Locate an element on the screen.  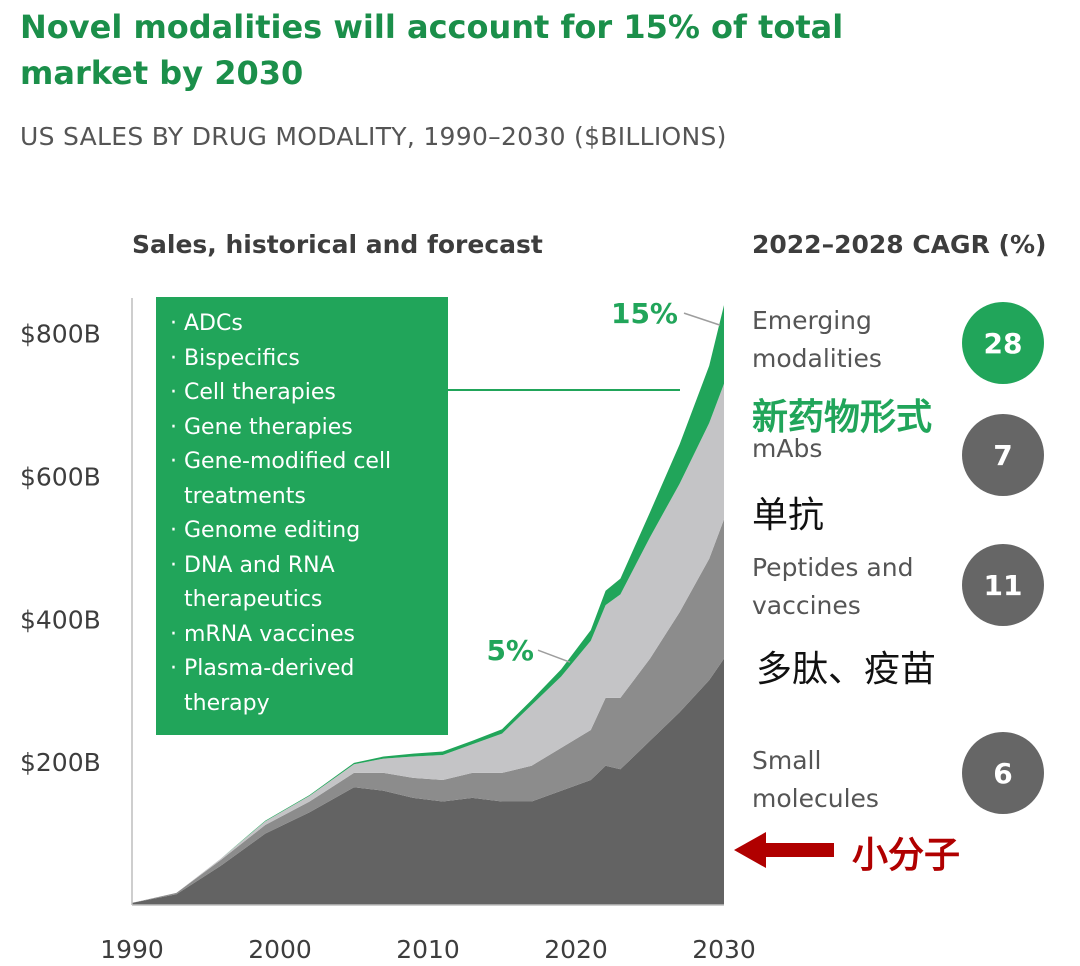
cagr-value-mabs: 7 is located at coordinates (1003, 455).